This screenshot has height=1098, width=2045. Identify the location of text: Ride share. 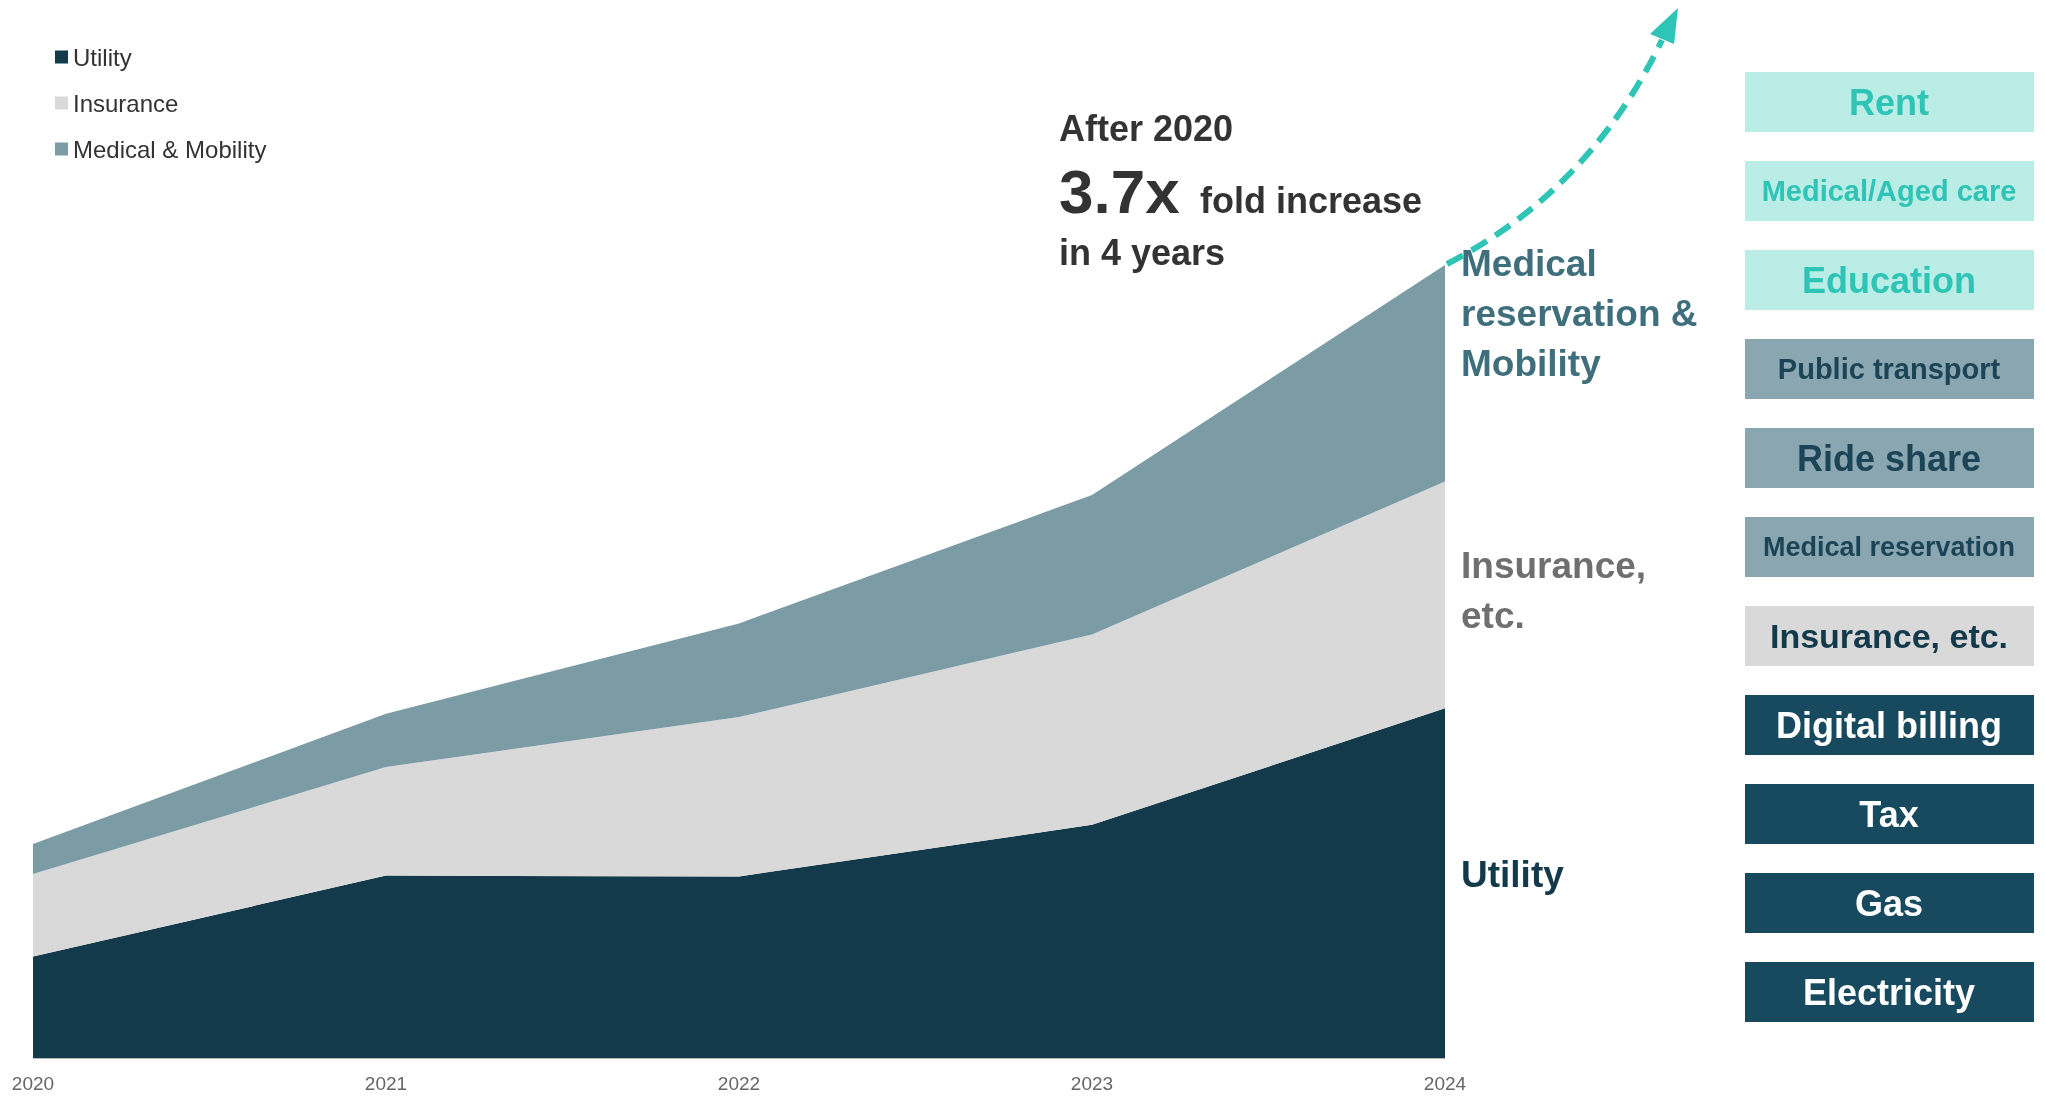
(1889, 458).